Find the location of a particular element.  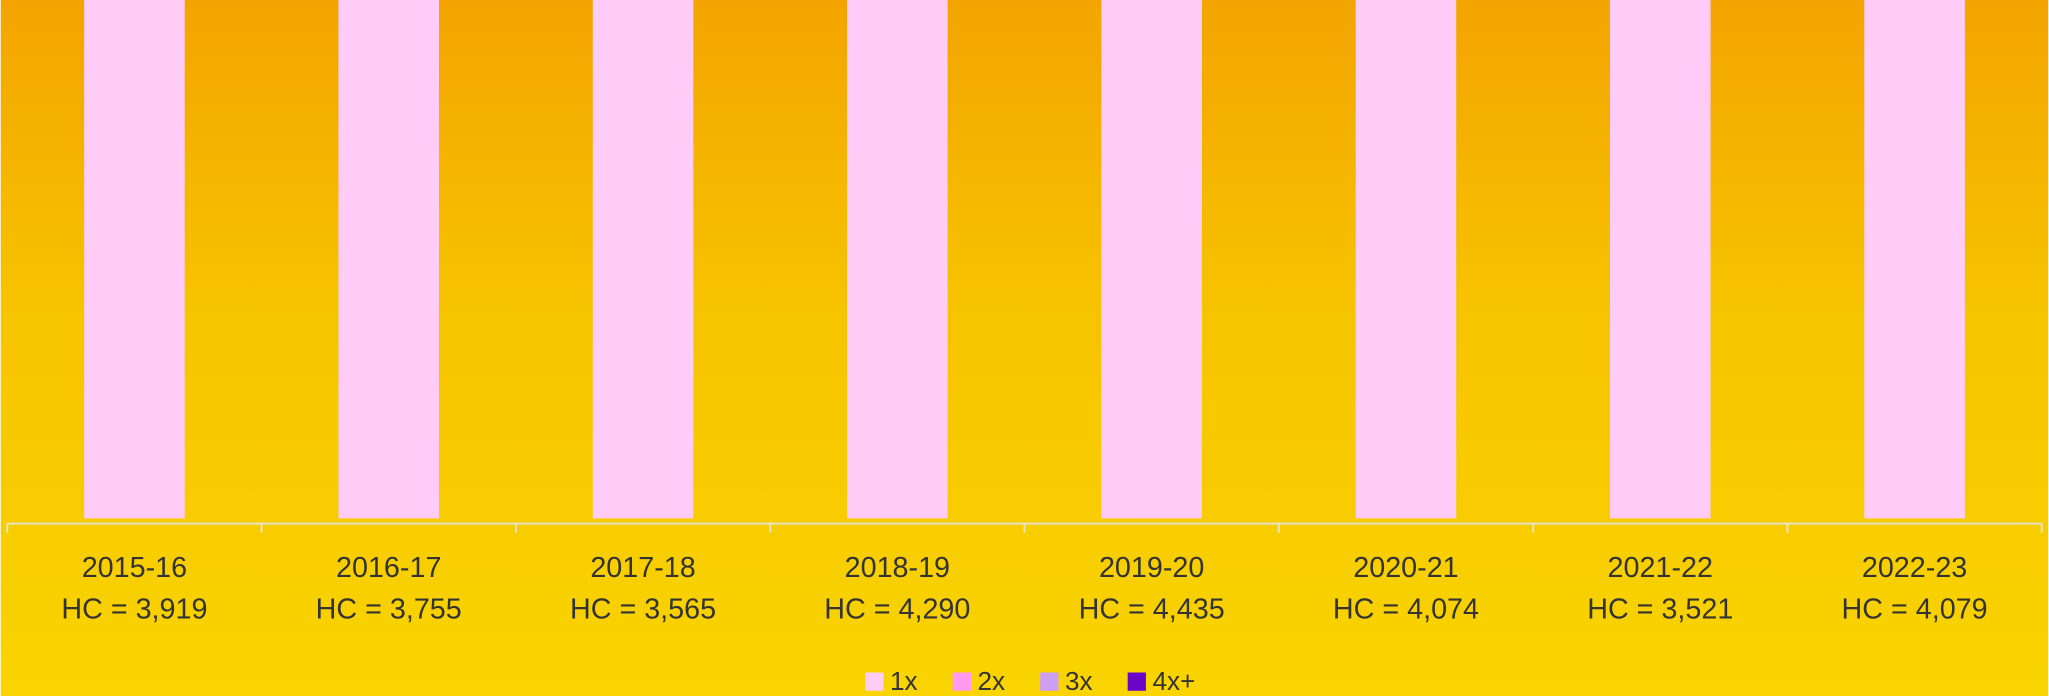

x-tick-label: HC = 4,290 is located at coordinates (897, 610).